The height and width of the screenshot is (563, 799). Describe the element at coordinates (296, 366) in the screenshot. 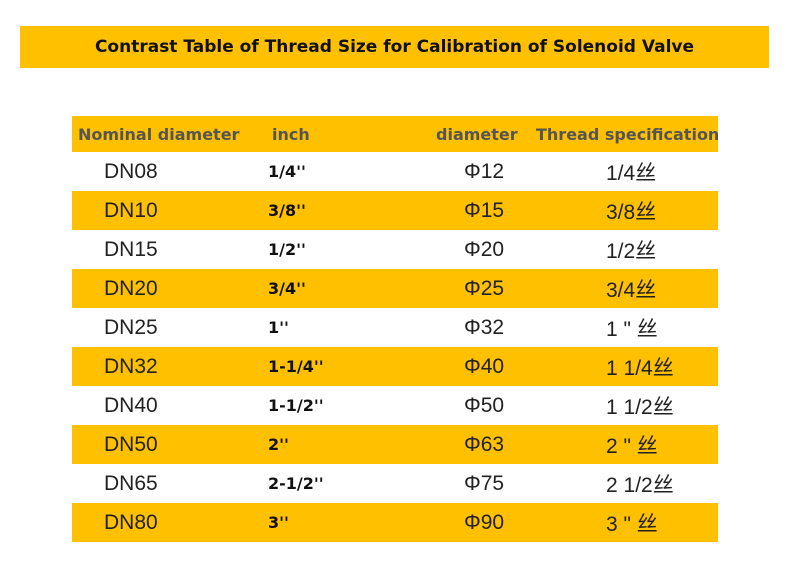

I see `cell-inch: 1-1/4''` at that location.